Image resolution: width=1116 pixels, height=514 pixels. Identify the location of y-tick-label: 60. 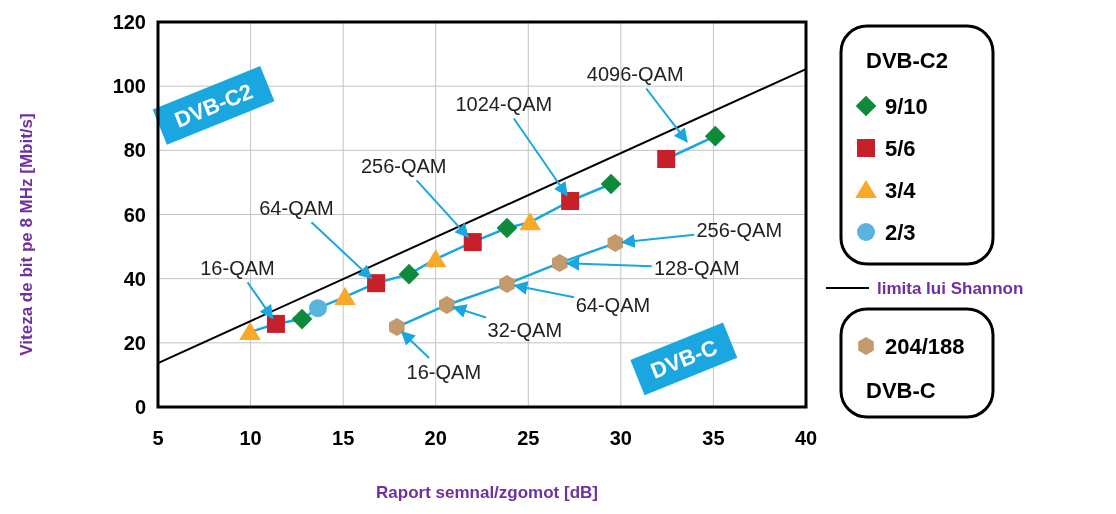
(134, 214).